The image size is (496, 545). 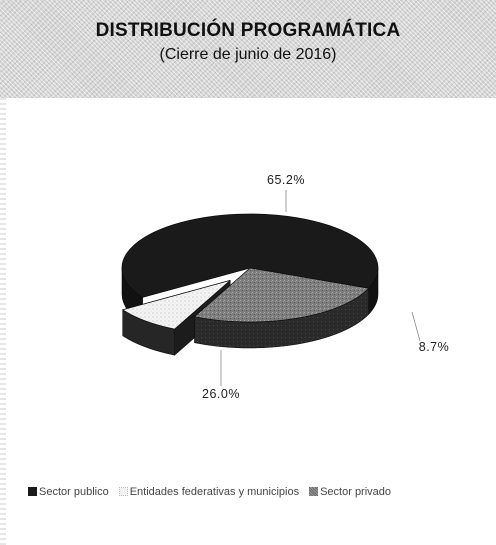 I want to click on legend-label: Sector privado, so click(x=356, y=492).